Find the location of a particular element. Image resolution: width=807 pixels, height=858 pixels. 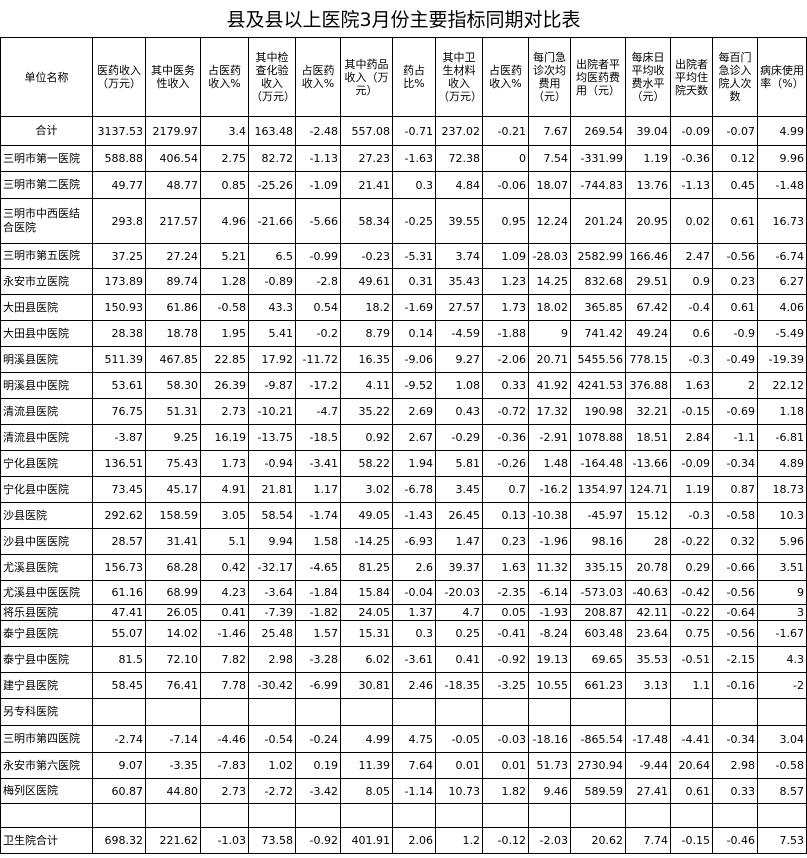

cell: 39.55 is located at coordinates (459, 221).